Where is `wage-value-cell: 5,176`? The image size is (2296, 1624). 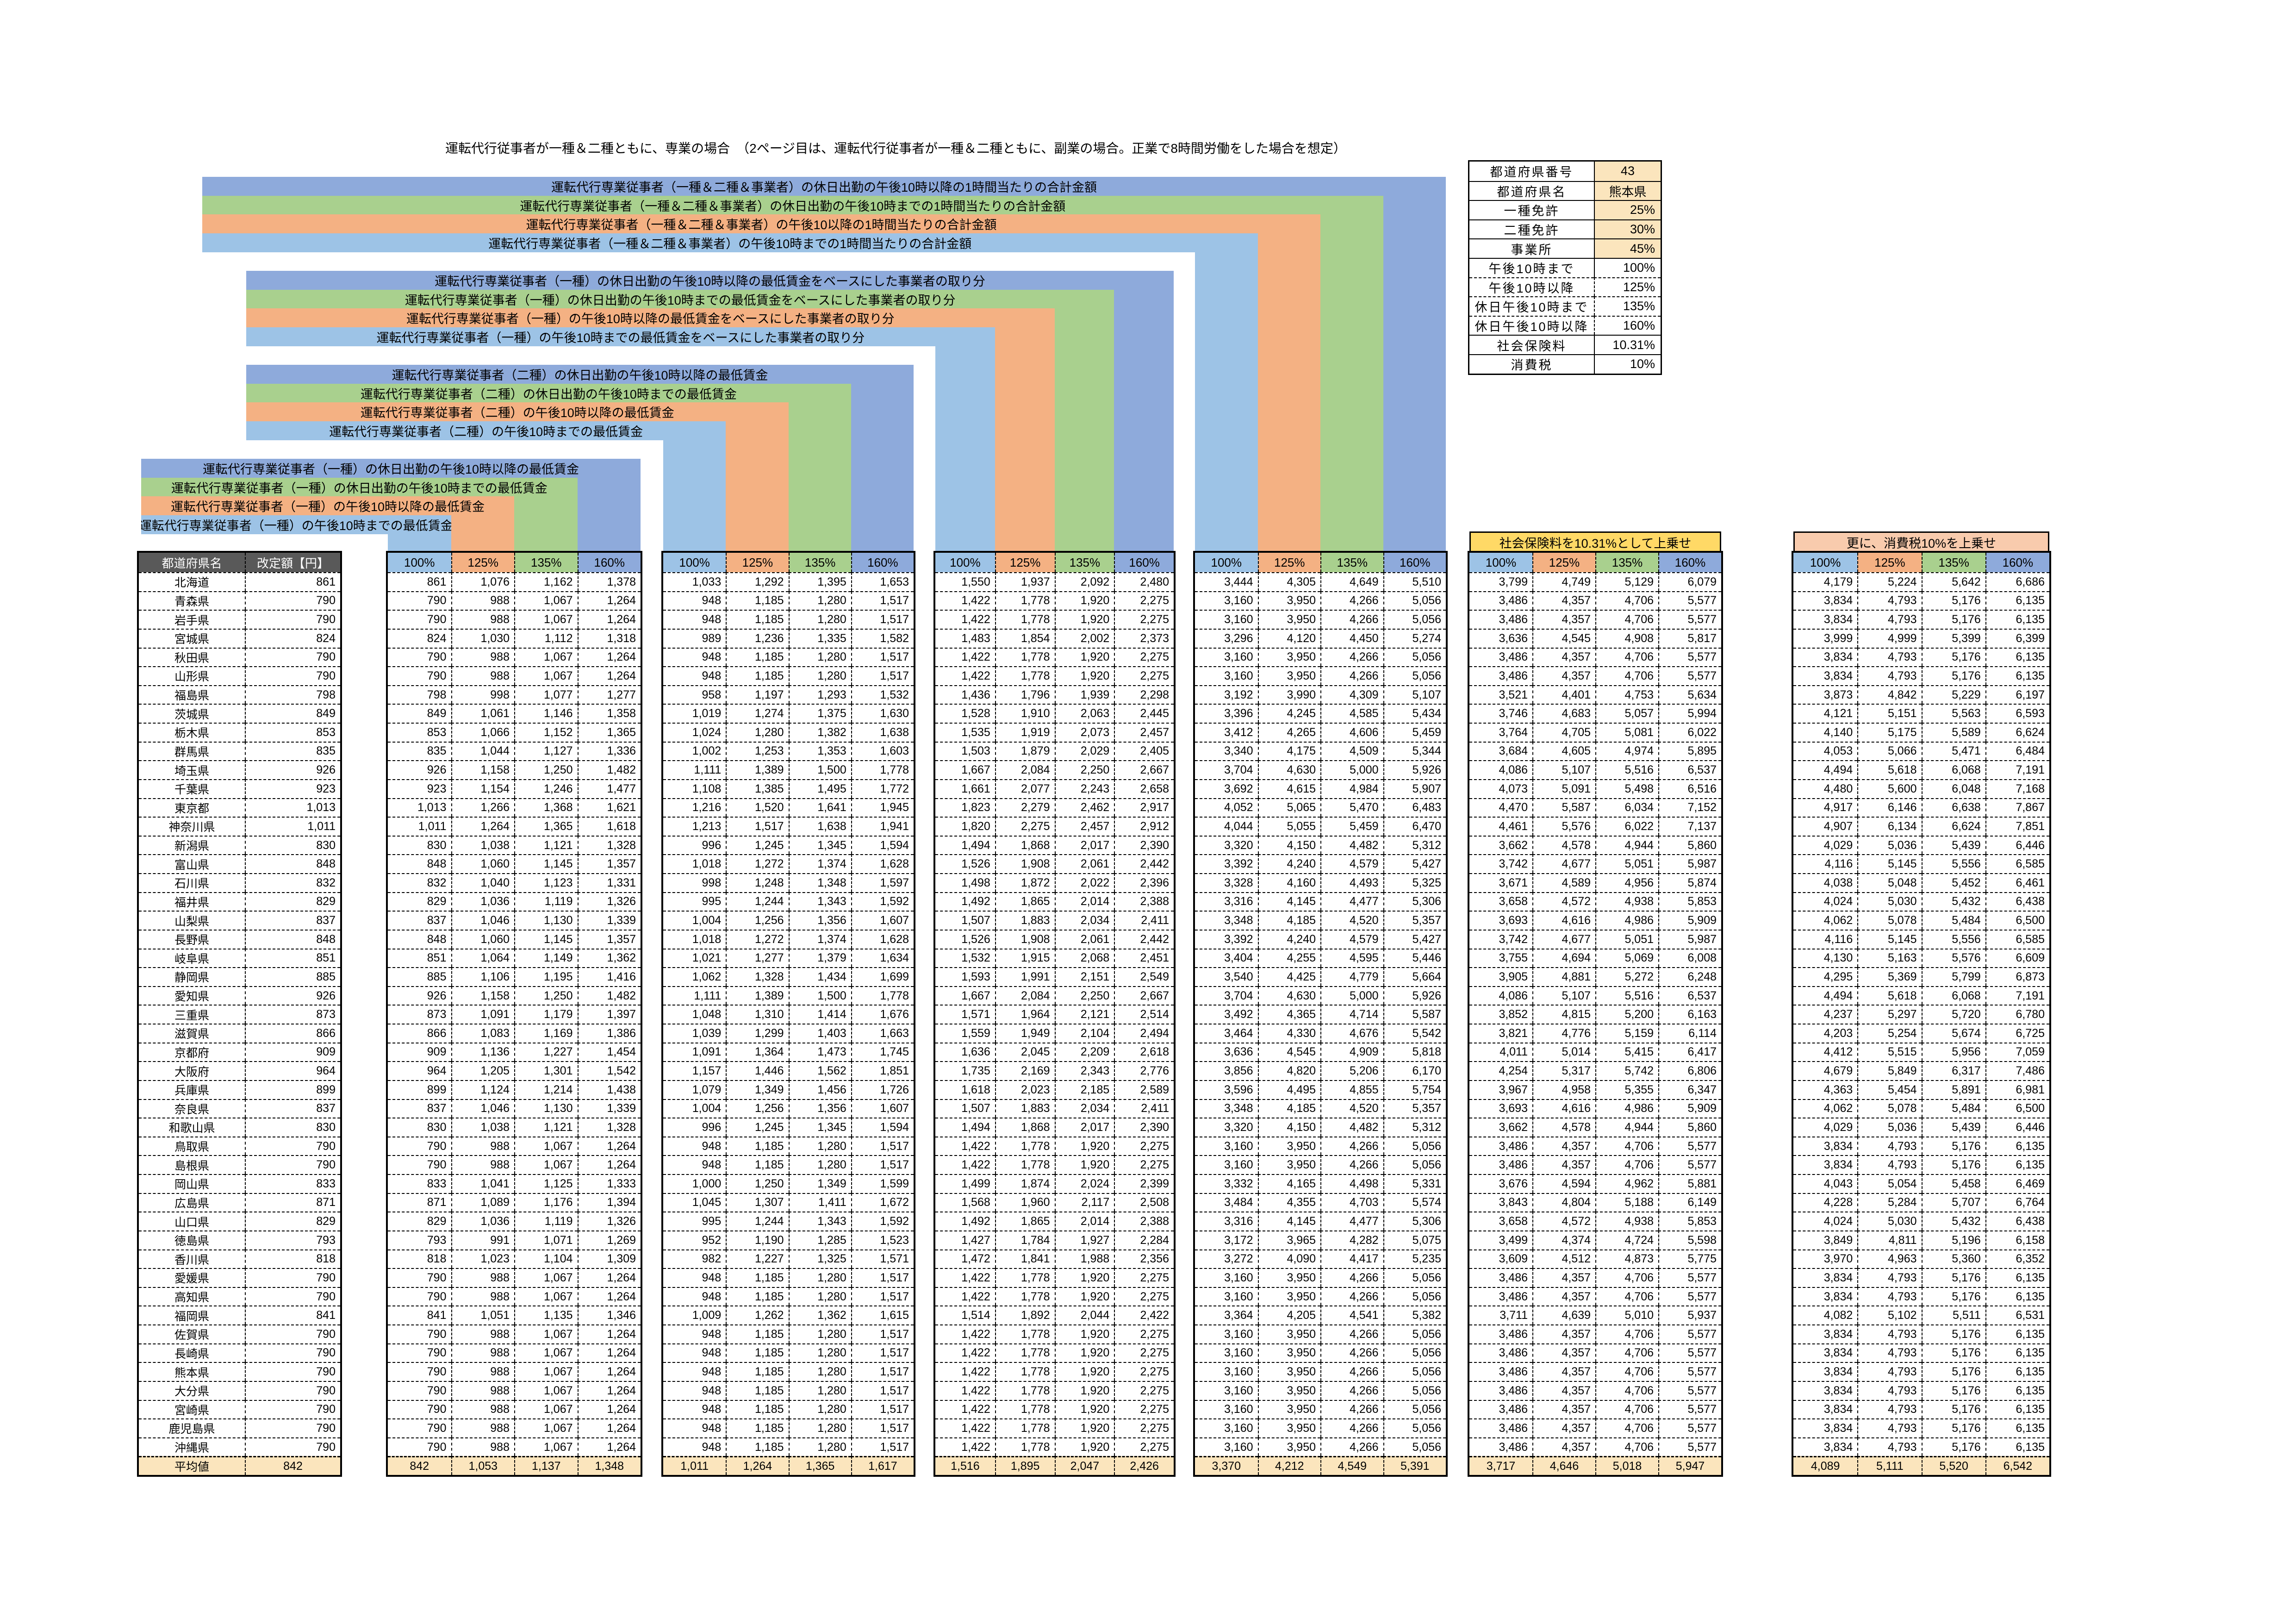 wage-value-cell: 5,176 is located at coordinates (1953, 1277).